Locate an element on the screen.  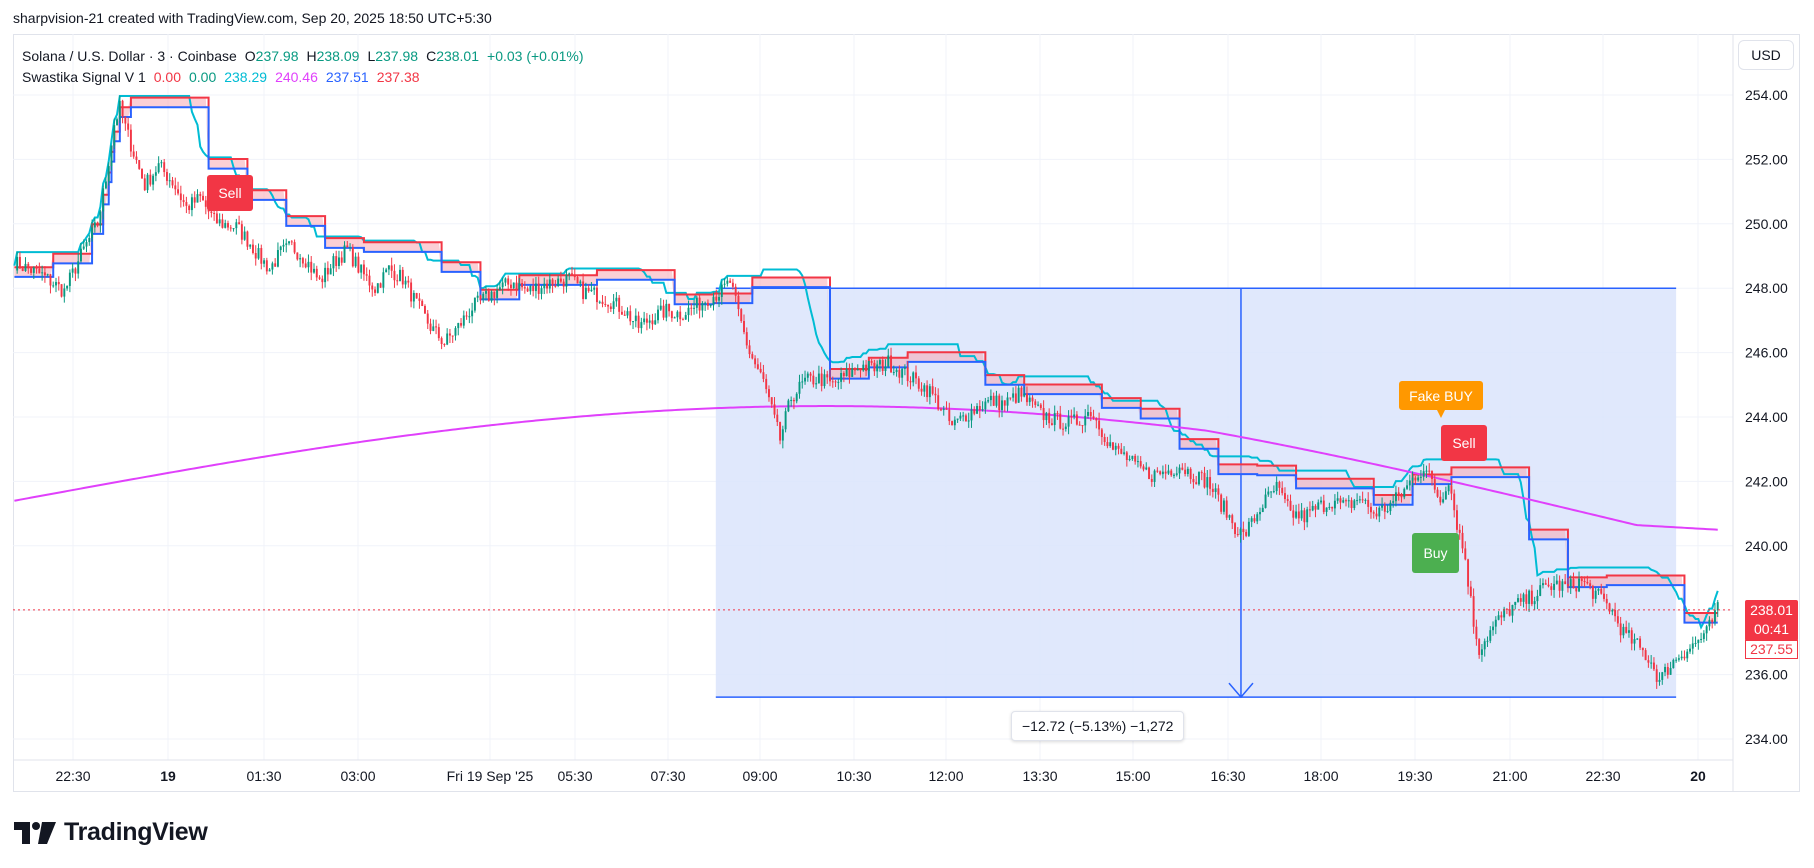
time-tick-label: 22:30 is located at coordinates (72, 776).